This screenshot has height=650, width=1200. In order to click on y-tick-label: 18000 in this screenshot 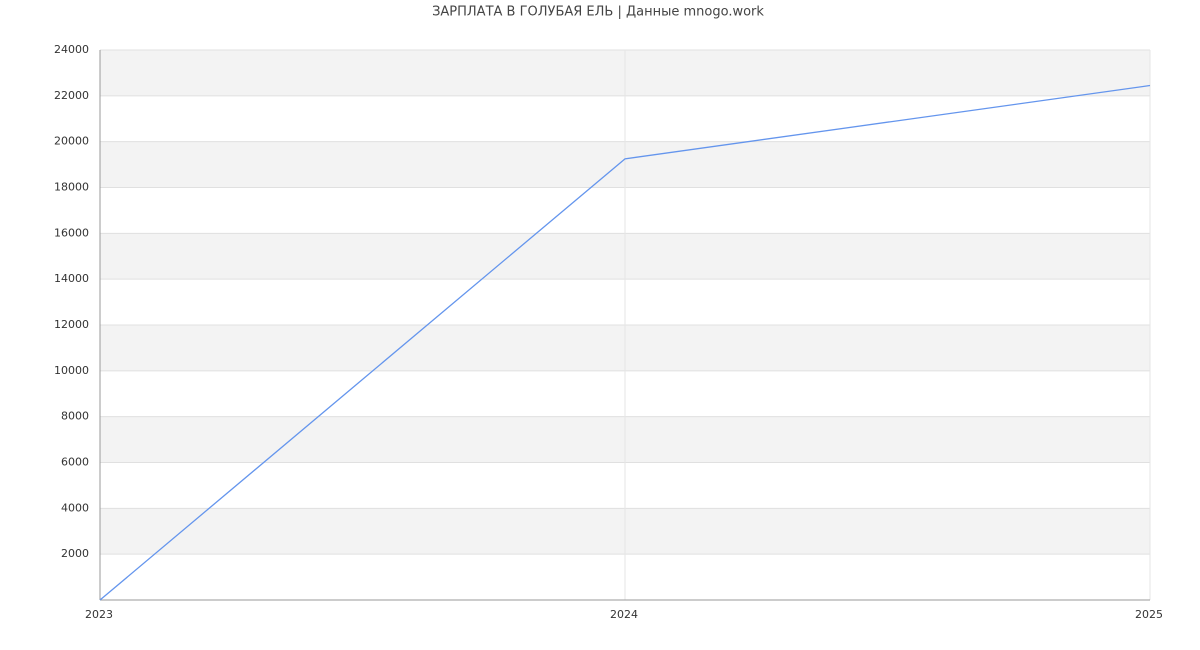, I will do `click(71, 187)`.